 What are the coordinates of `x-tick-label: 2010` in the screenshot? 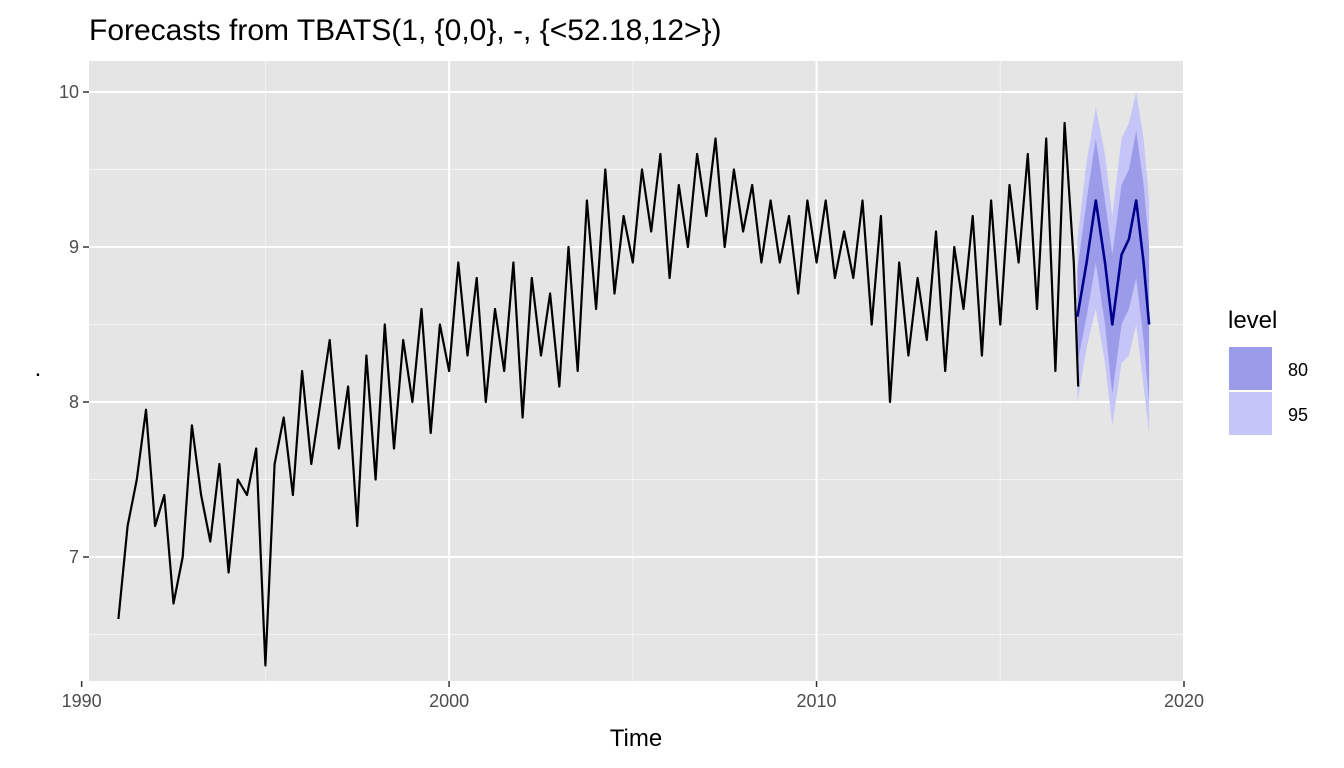 It's located at (817, 701).